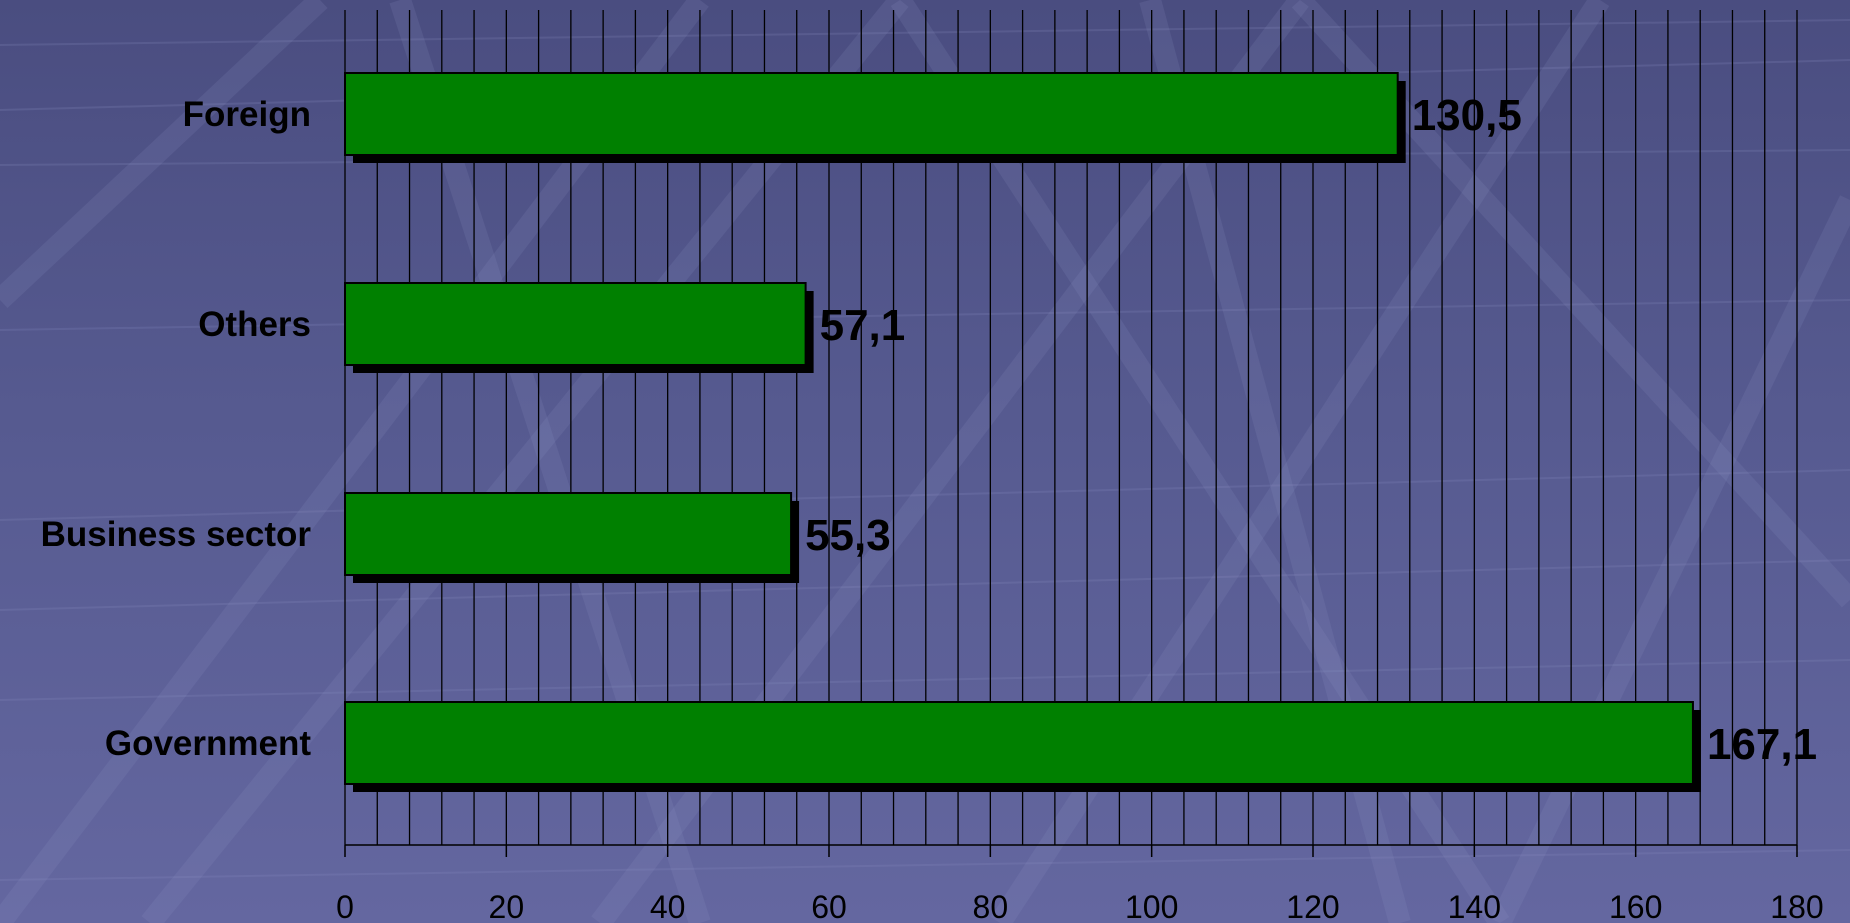  I want to click on category-label: Foreign, so click(247, 114).